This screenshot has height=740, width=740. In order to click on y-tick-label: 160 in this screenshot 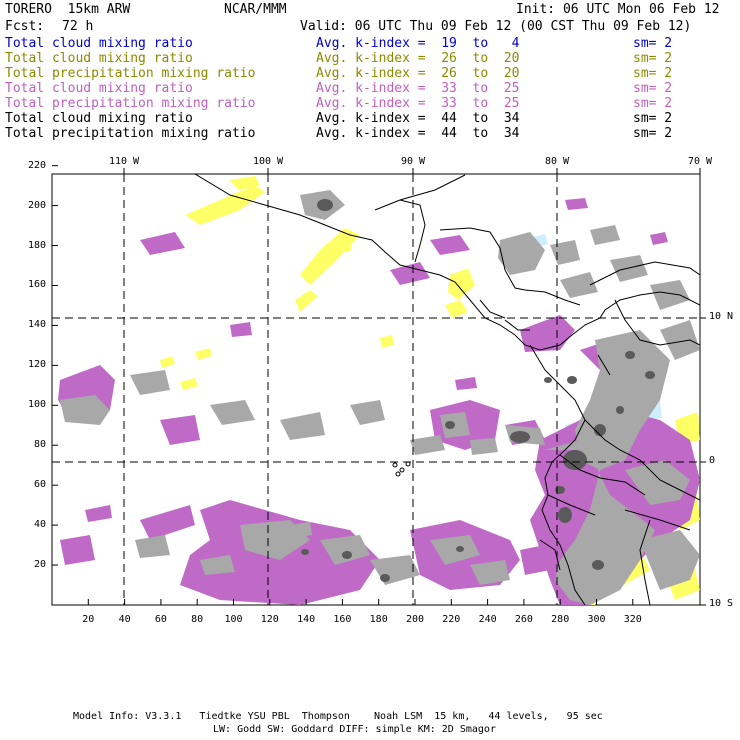, I will do `click(36, 285)`.